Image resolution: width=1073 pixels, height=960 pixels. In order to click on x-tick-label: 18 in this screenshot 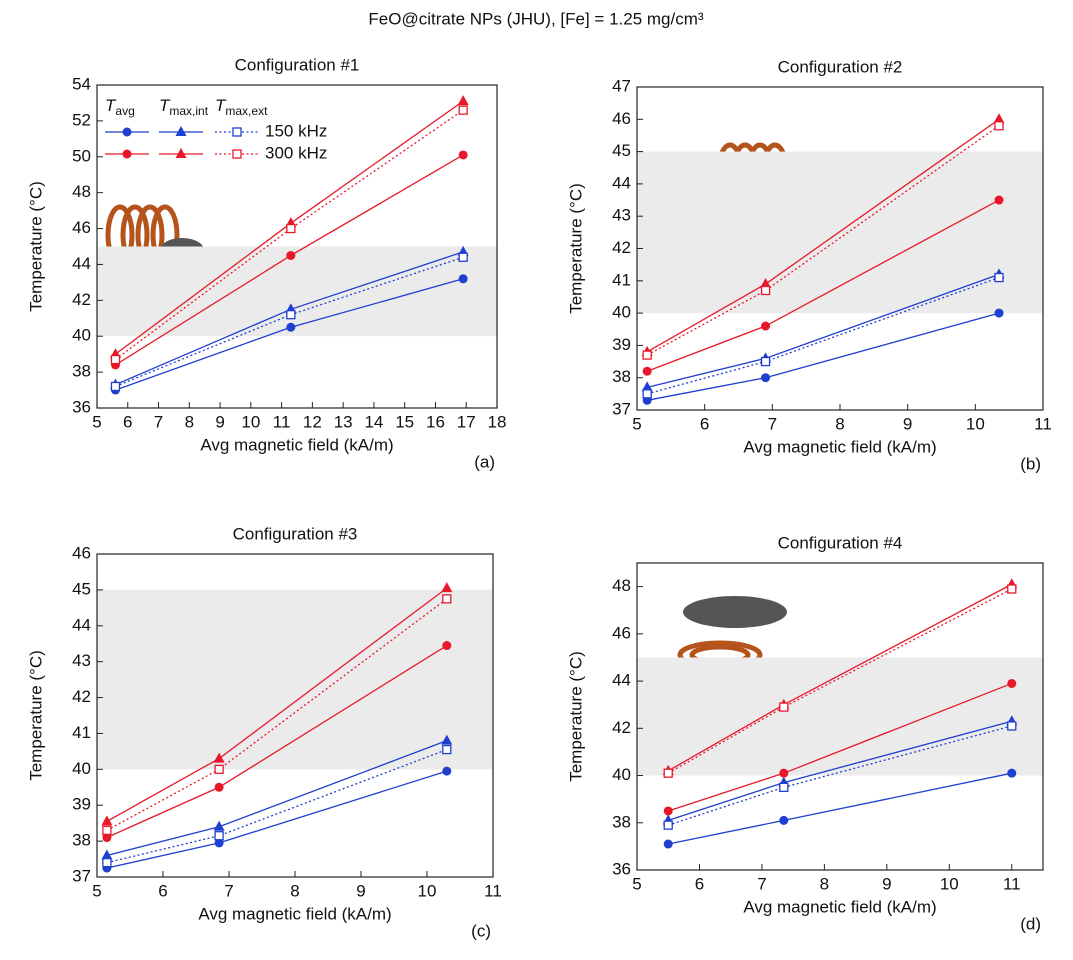, I will do `click(497, 421)`.